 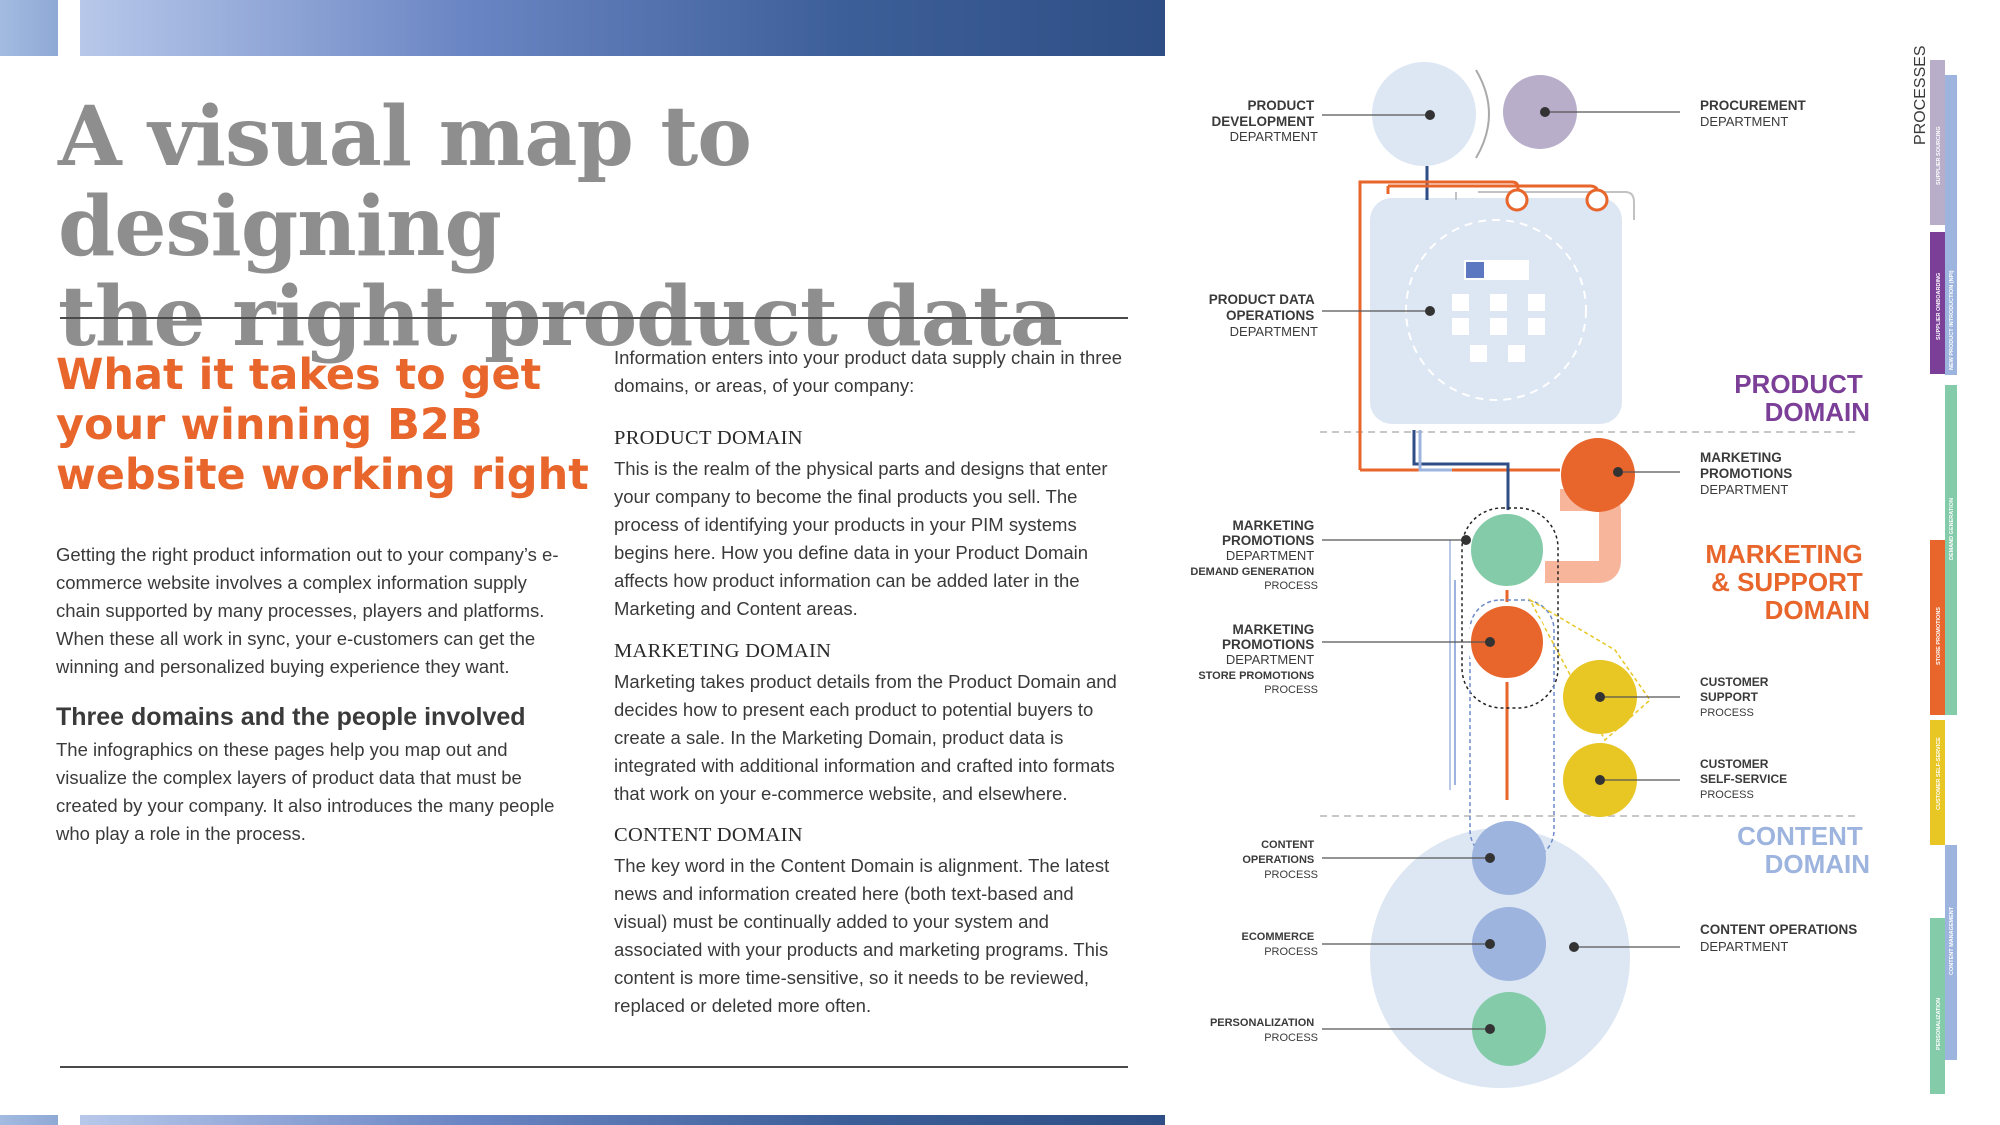 What do you see at coordinates (1264, 1029) in the screenshot?
I see `label-personalization: PERSONALIZATION PROCESS` at bounding box center [1264, 1029].